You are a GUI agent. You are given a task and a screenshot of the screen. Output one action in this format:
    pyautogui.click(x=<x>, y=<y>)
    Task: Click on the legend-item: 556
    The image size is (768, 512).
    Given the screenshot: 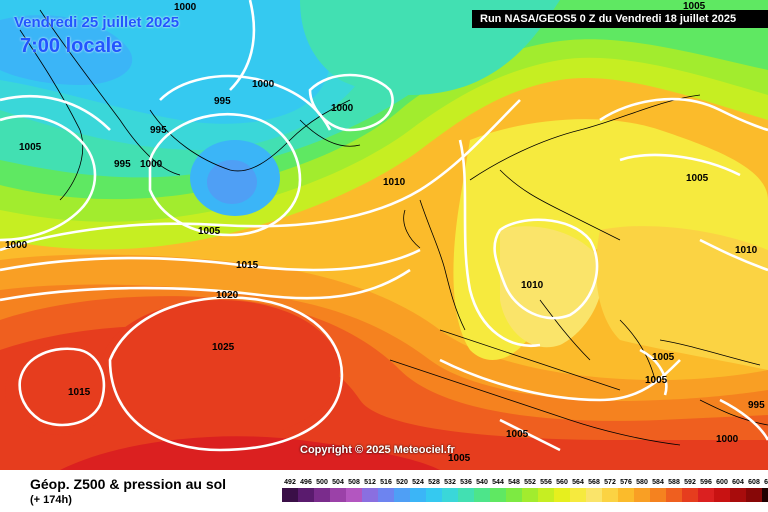 What is the action you would take?
    pyautogui.click(x=546, y=490)
    